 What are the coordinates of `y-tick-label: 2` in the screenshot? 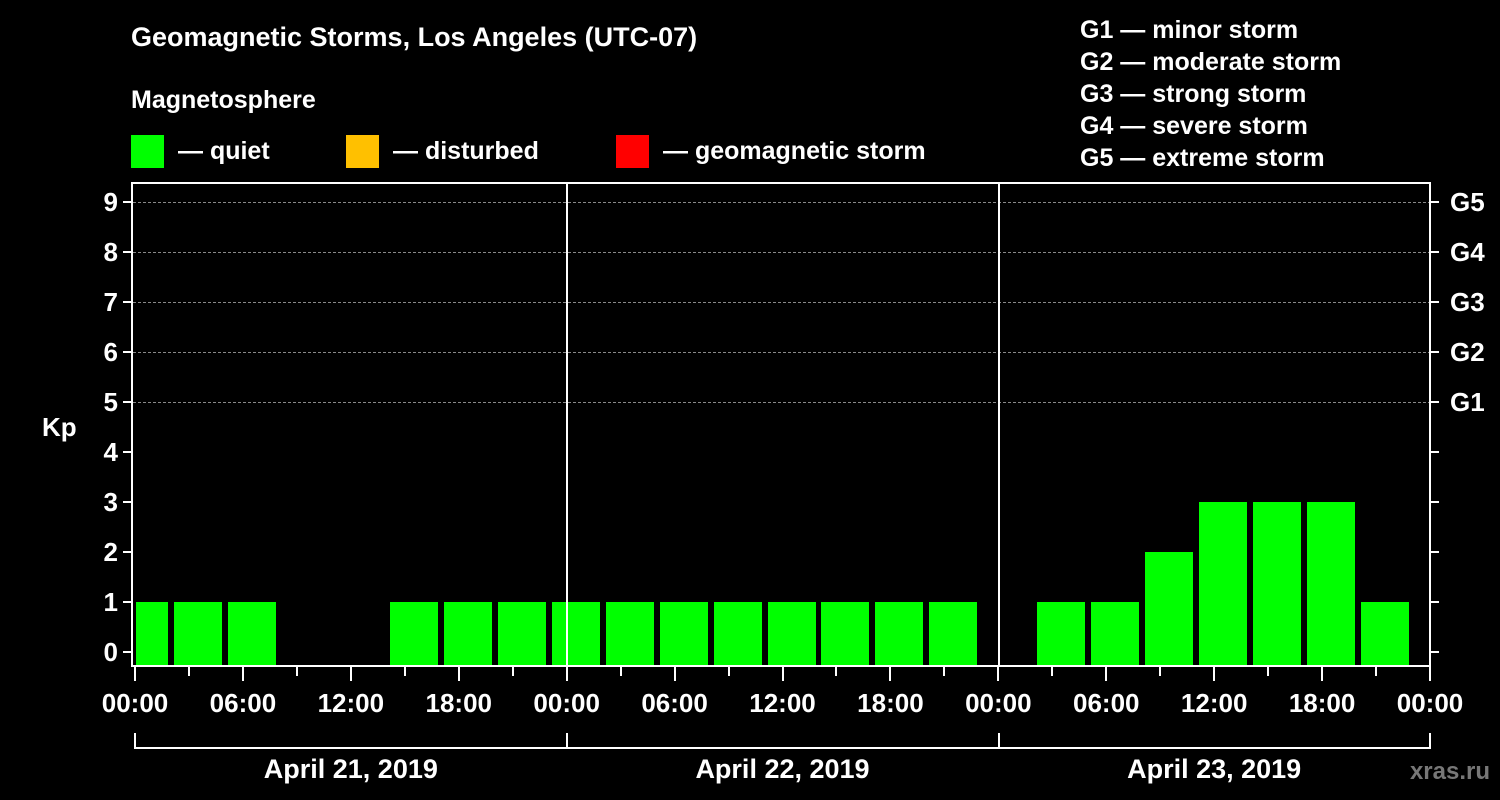 It's located at (110, 552).